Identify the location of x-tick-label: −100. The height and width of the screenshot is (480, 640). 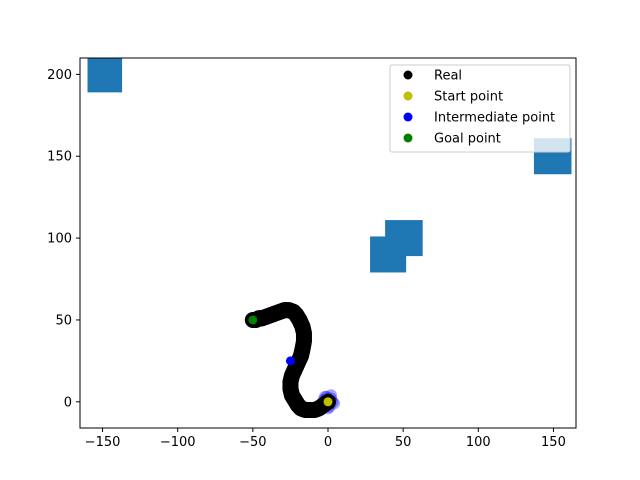
(178, 442).